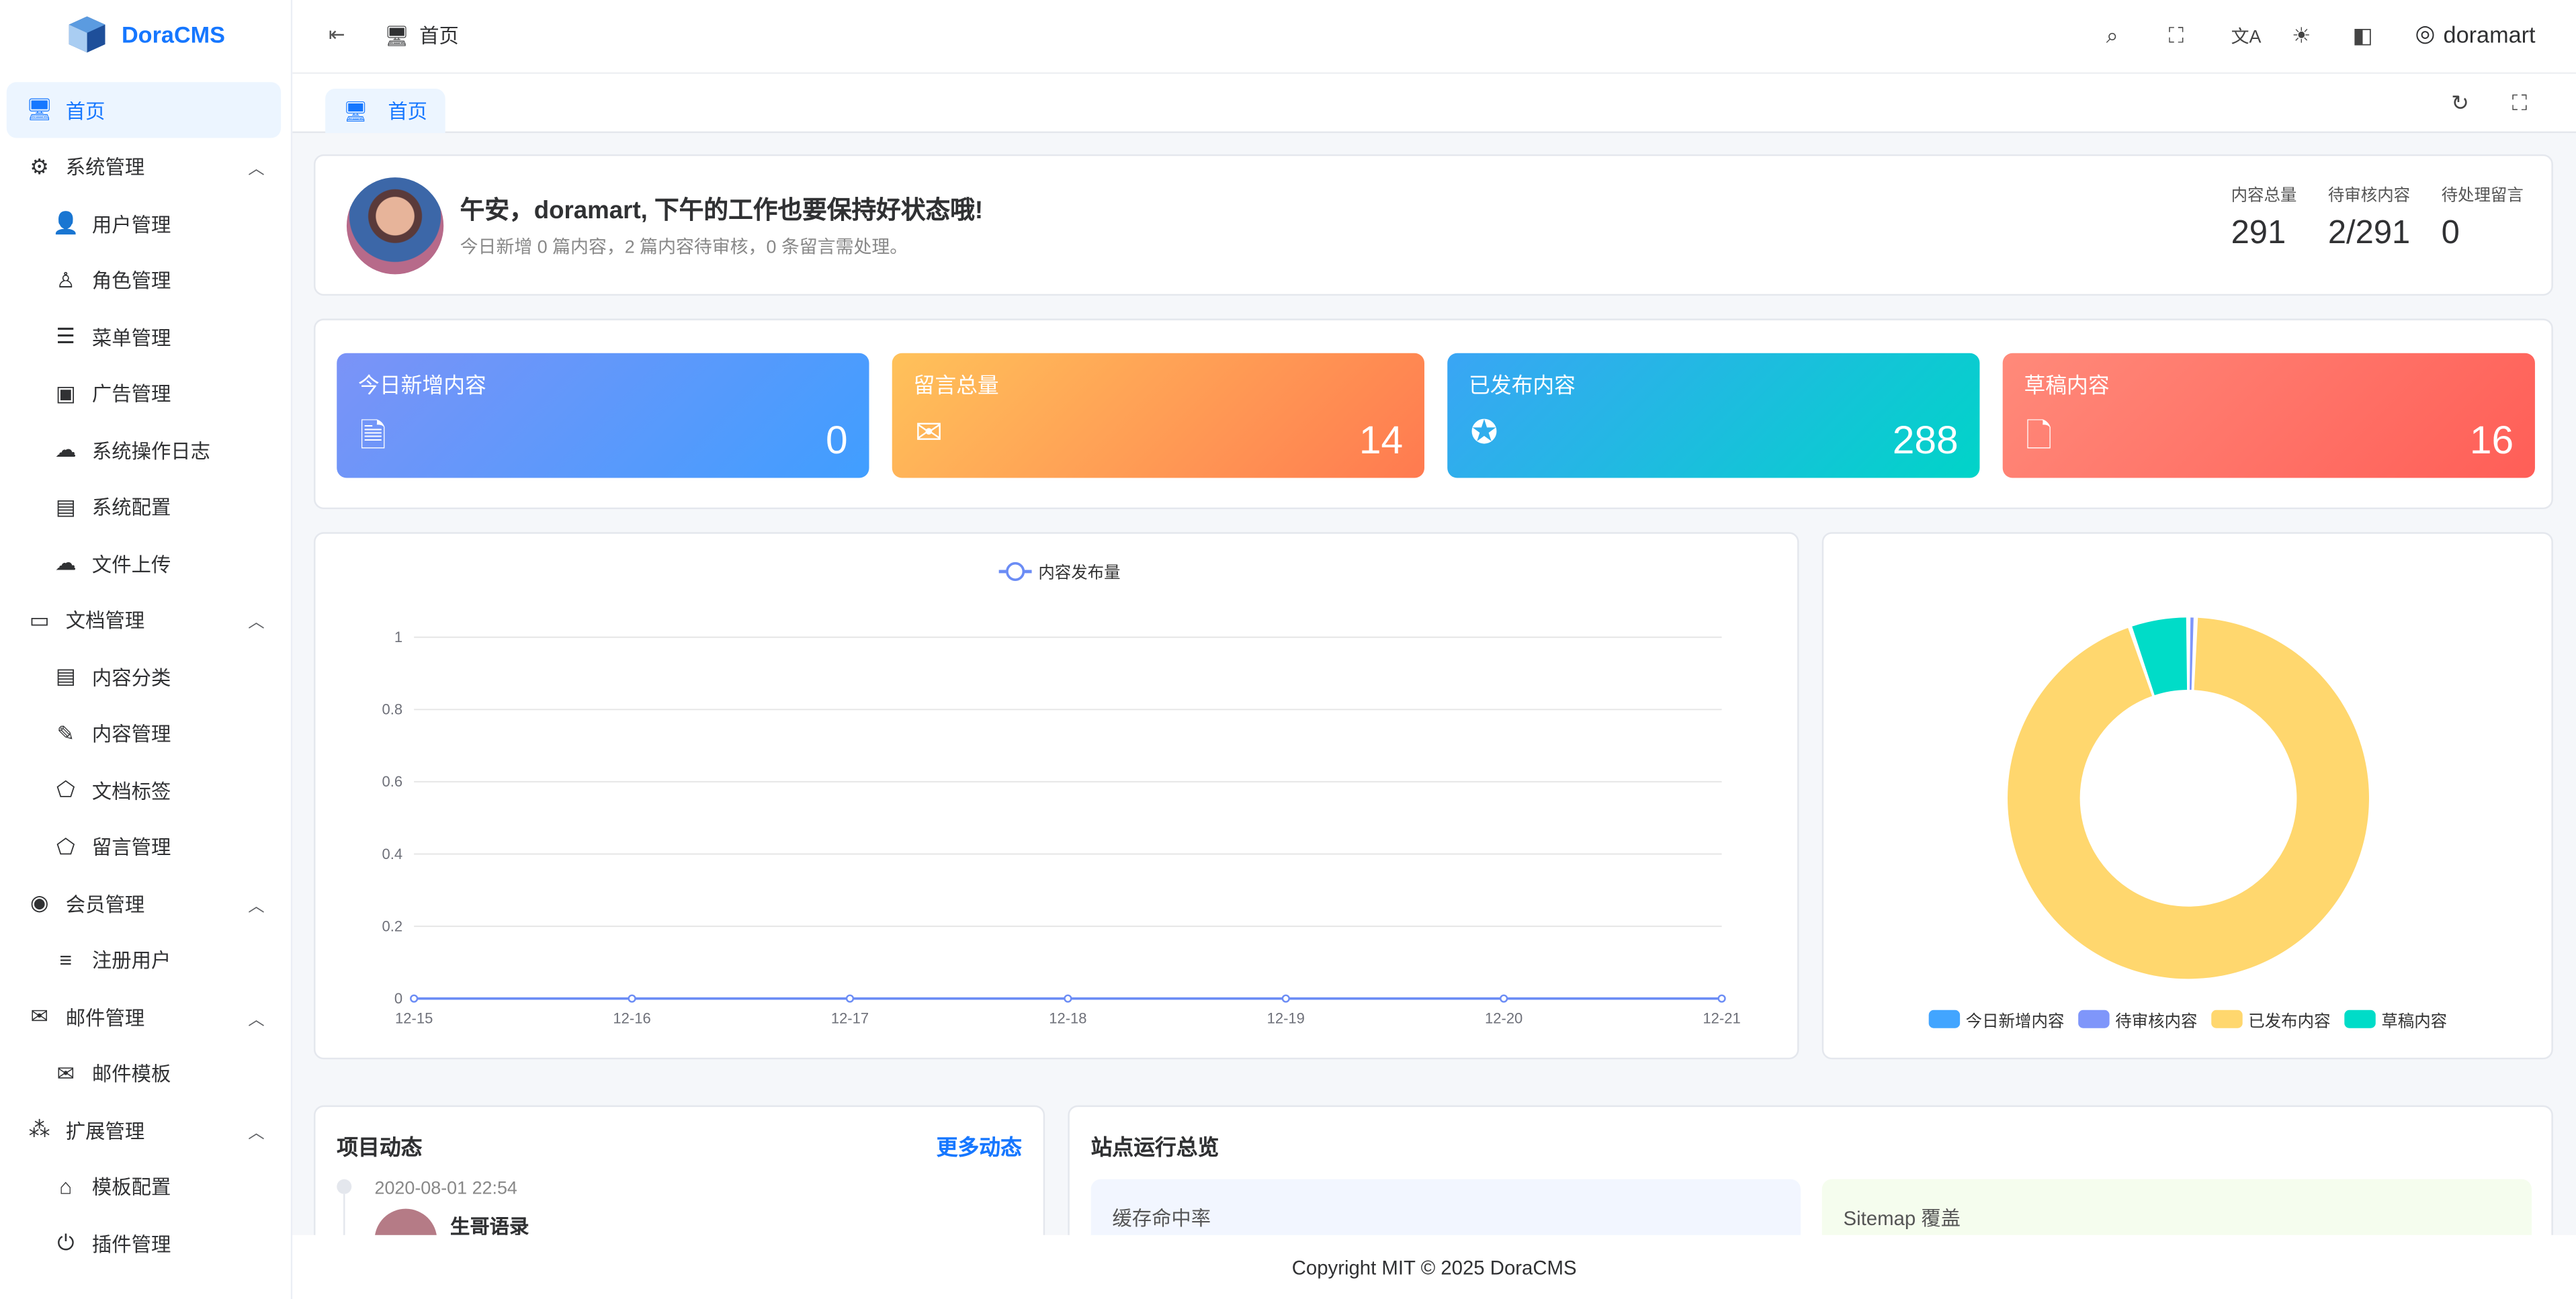 This screenshot has width=2576, height=1299. I want to click on upload-icon: ☁, so click(65, 562).